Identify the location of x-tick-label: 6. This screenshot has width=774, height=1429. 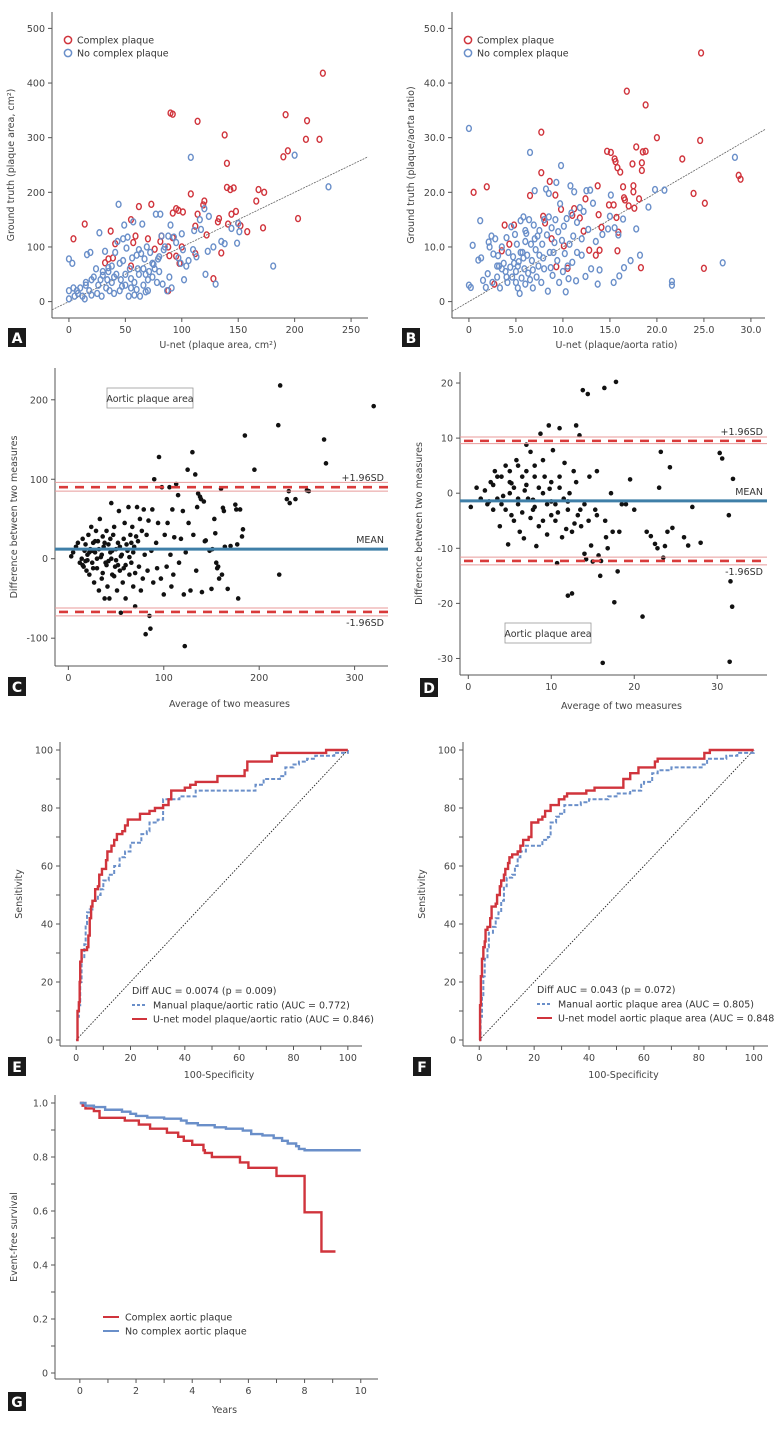
(248, 1391).